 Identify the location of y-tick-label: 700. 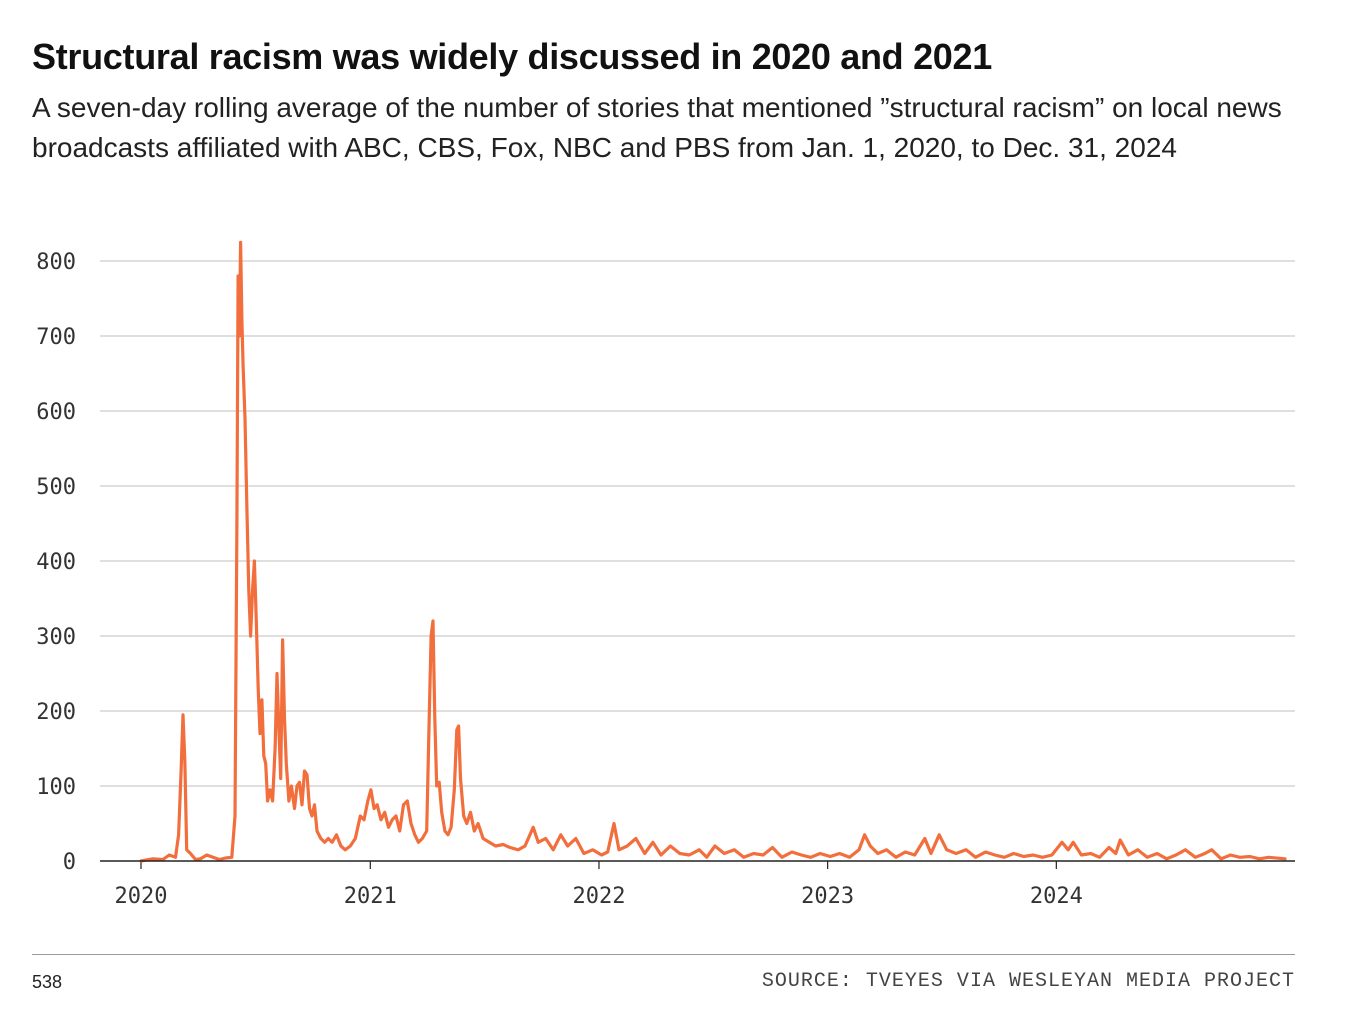
(56, 337).